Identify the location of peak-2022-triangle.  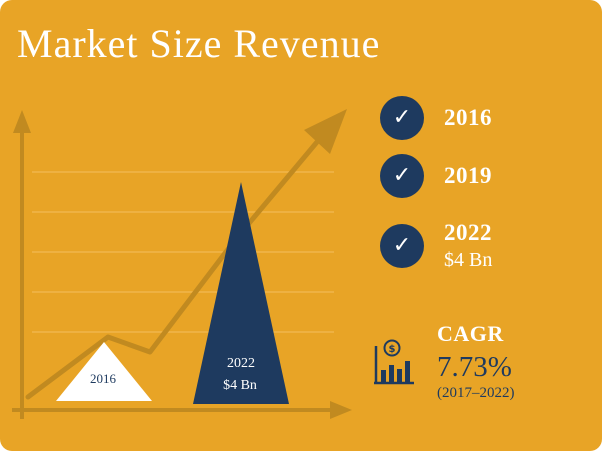
(241, 293).